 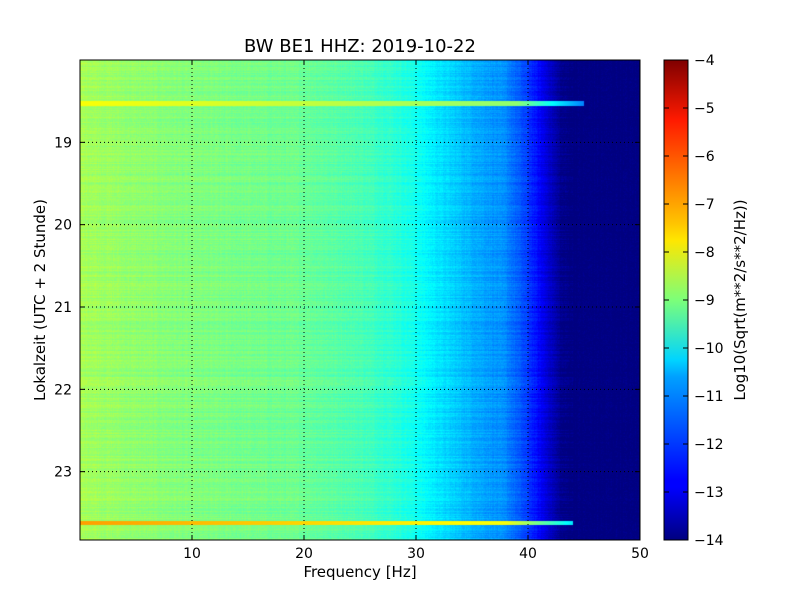 What do you see at coordinates (63, 143) in the screenshot?
I see `y-tick-label: 19` at bounding box center [63, 143].